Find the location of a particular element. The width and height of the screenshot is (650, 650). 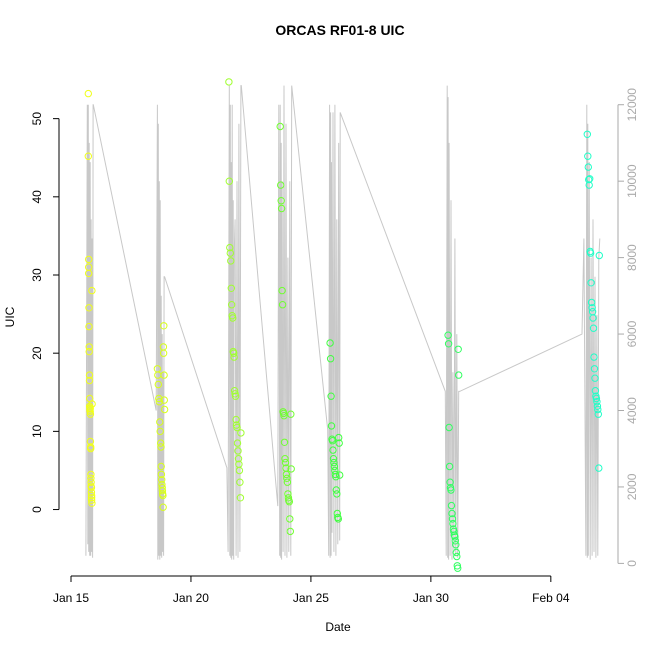

y-tick-label: 10 is located at coordinates (37, 431).